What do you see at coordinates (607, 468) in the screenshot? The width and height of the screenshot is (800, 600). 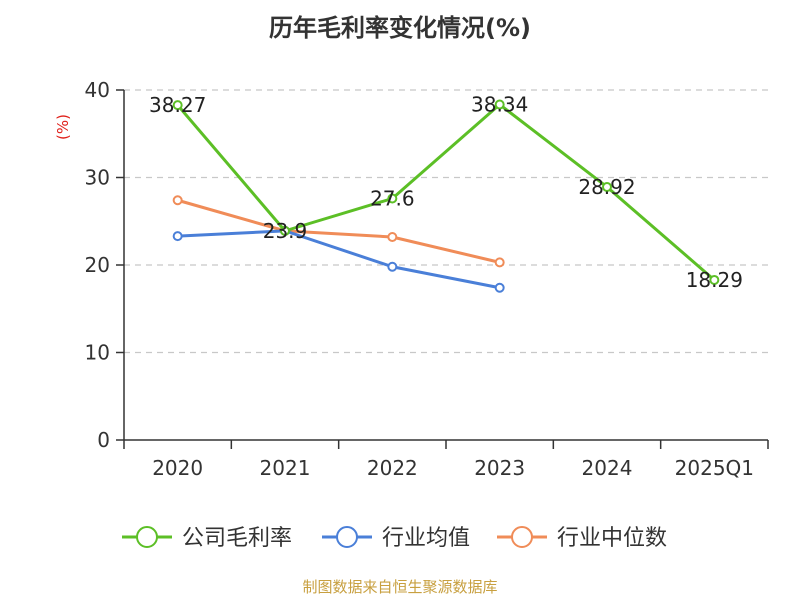 I see `x-tick-label: 2024` at bounding box center [607, 468].